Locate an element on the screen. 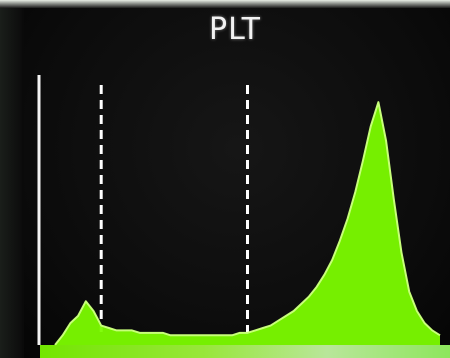 The height and width of the screenshot is (358, 450). chart-title: PLT is located at coordinates (235, 29).